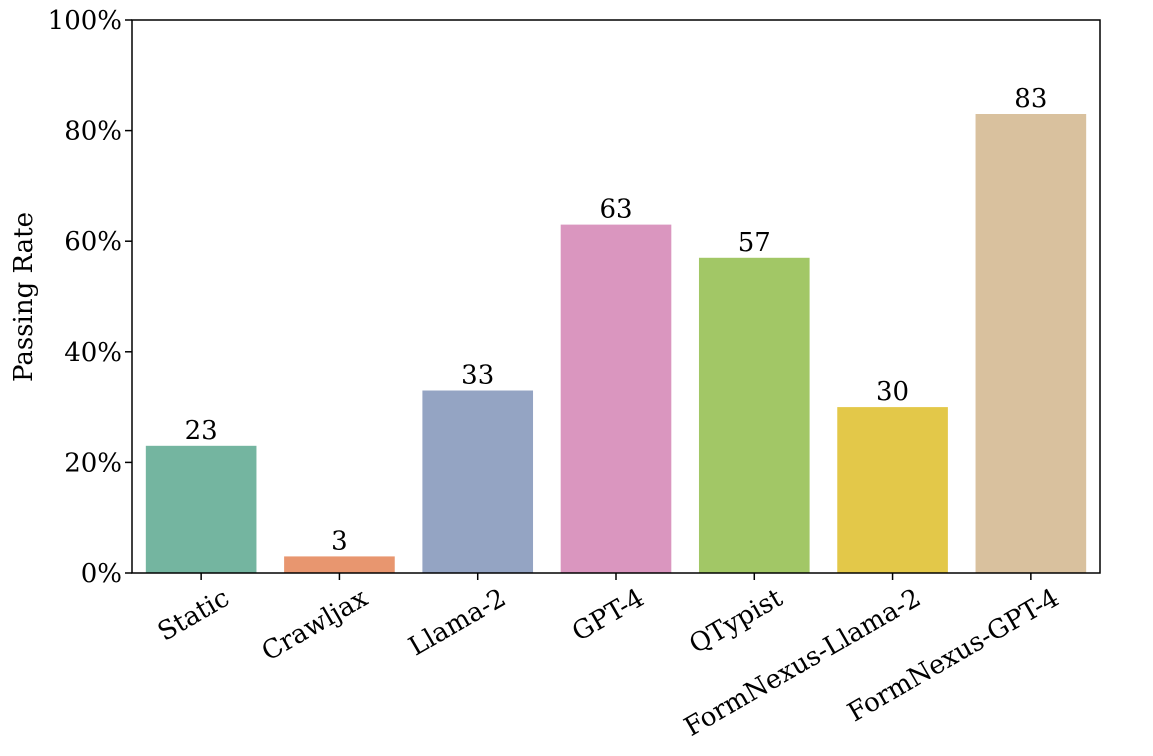 This screenshot has height=756, width=1153. What do you see at coordinates (93, 132) in the screenshot?
I see `y-tick-label: 80%` at bounding box center [93, 132].